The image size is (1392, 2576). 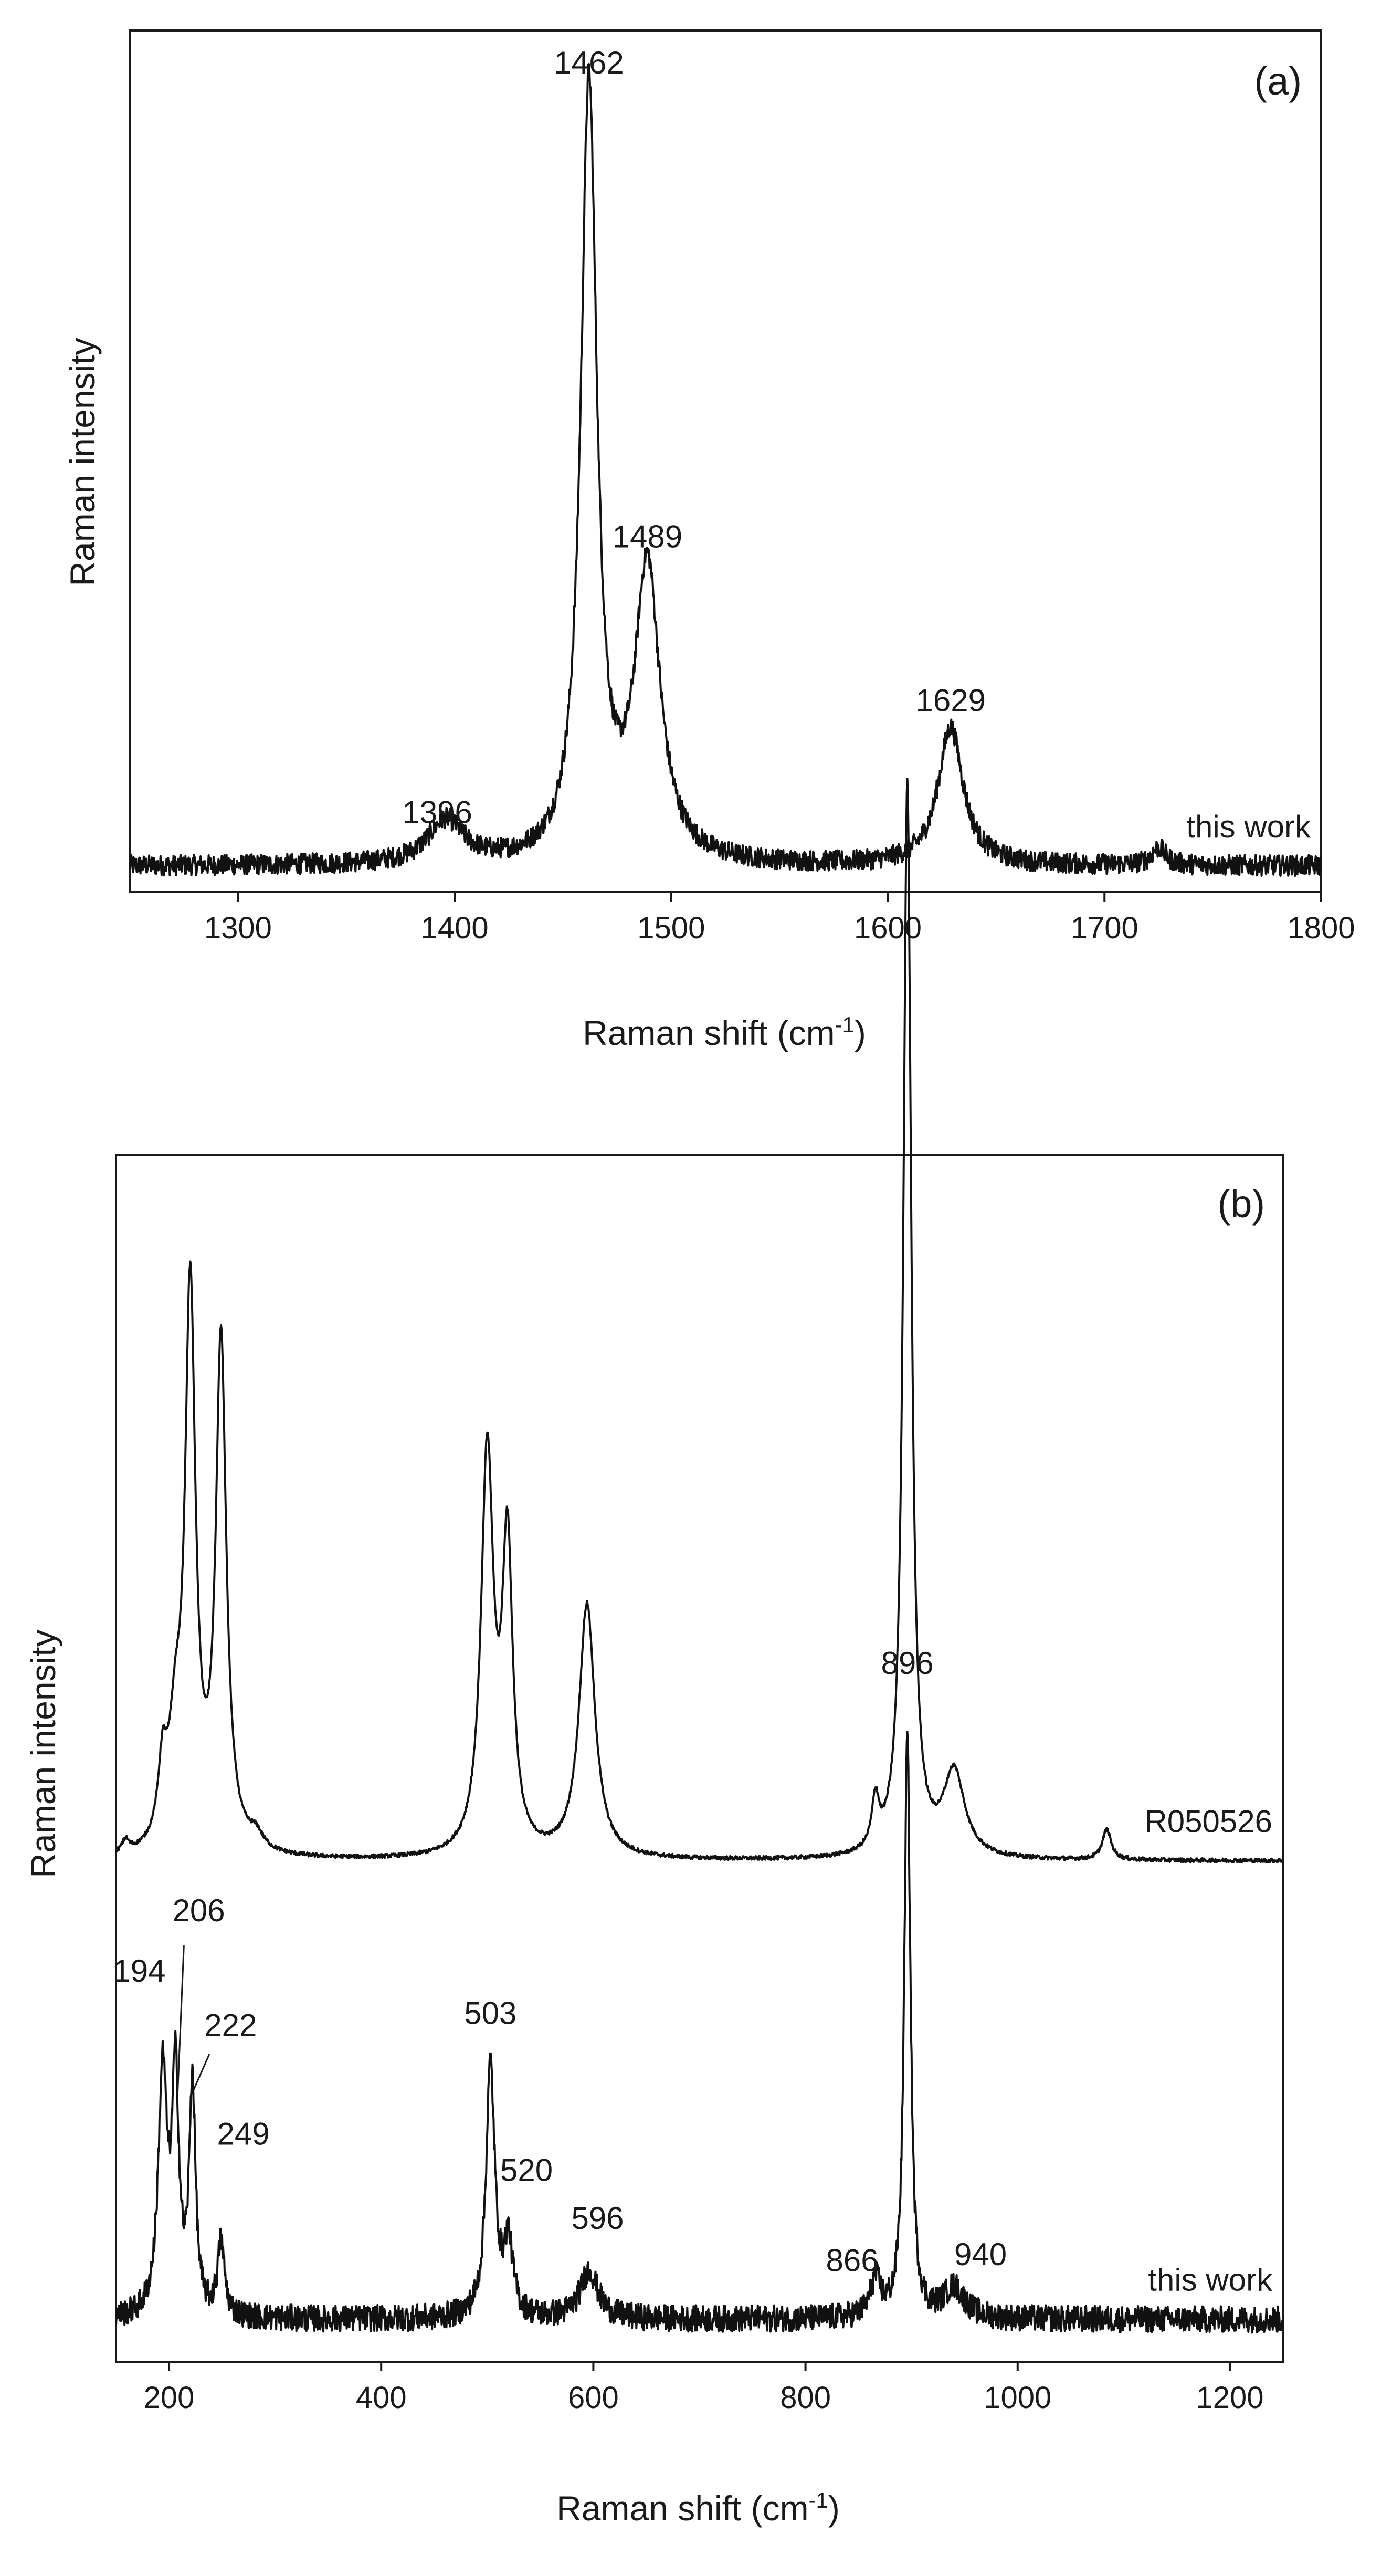 I want to click on x-tick-label: 1200, so click(x=1229, y=2398).